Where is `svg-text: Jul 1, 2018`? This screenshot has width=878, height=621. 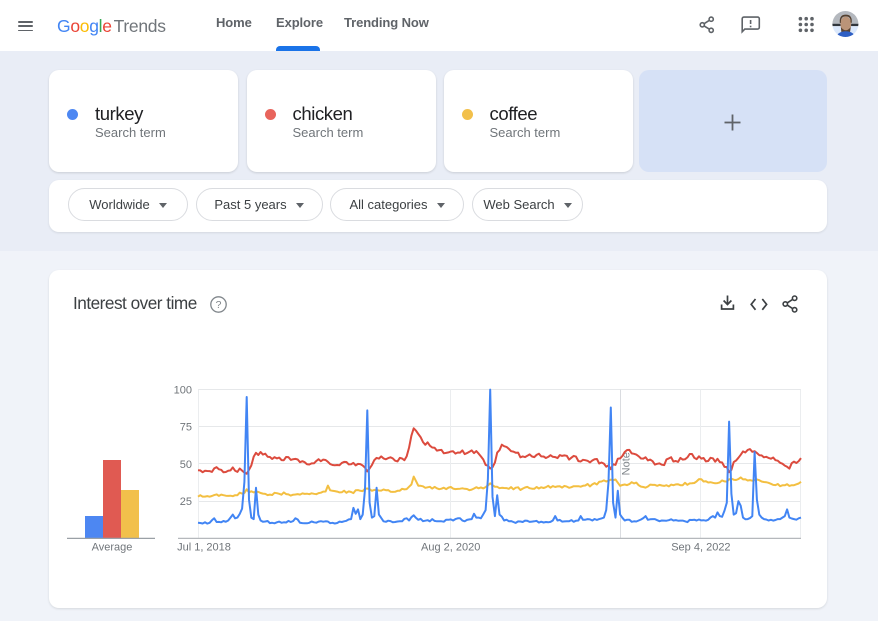 svg-text: Jul 1, 2018 is located at coordinates (204, 548).